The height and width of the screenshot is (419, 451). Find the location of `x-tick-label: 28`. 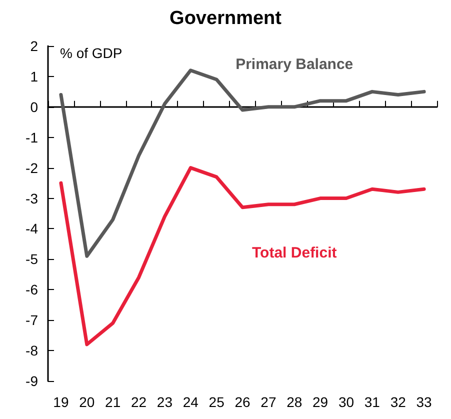

x-tick-label: 28 is located at coordinates (294, 402).